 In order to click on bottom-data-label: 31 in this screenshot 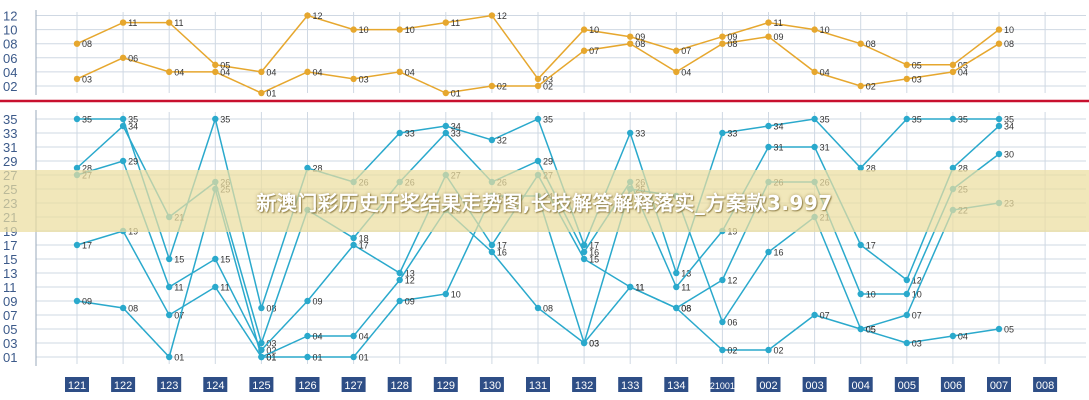, I will do `click(779, 148)`.